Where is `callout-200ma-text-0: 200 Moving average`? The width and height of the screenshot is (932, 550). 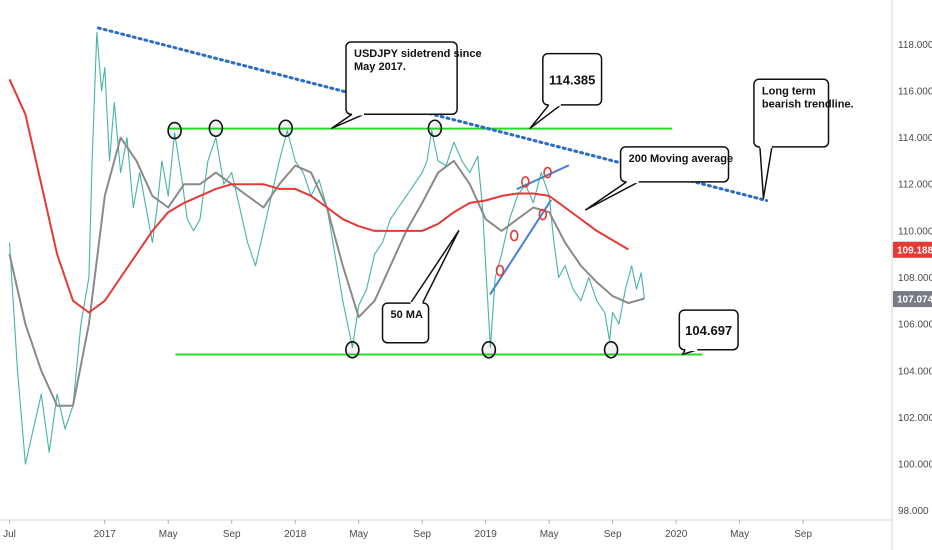 callout-200ma-text-0: 200 Moving average is located at coordinates (681, 159).